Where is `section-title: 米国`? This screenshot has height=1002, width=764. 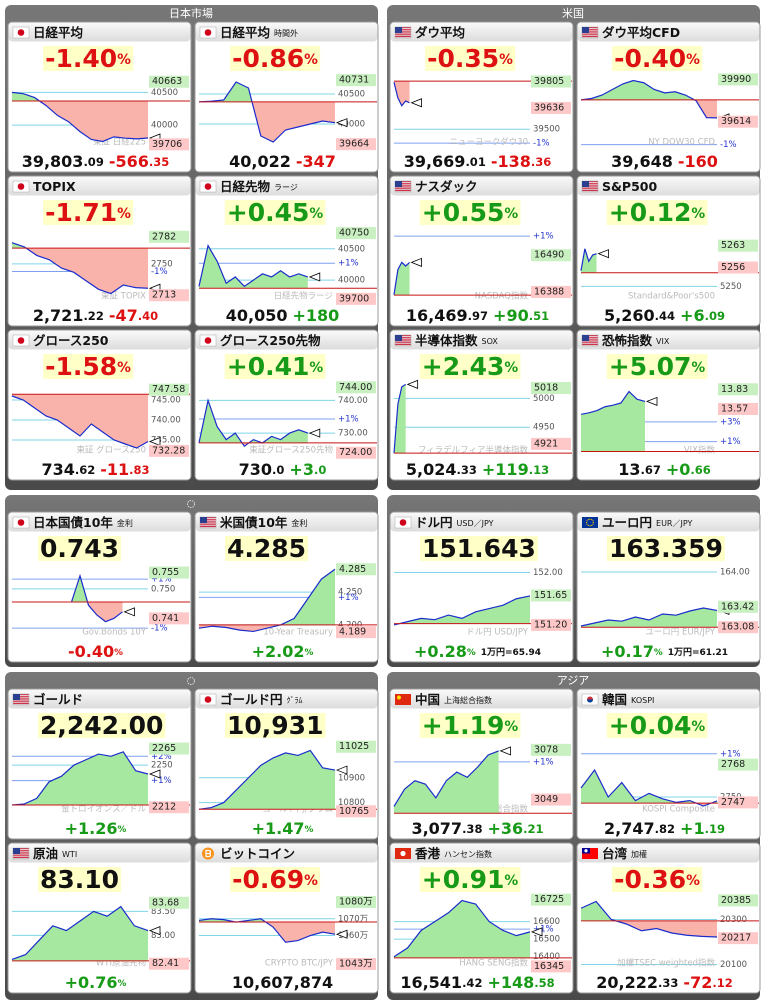 section-title: 米国 is located at coordinates (573, 13).